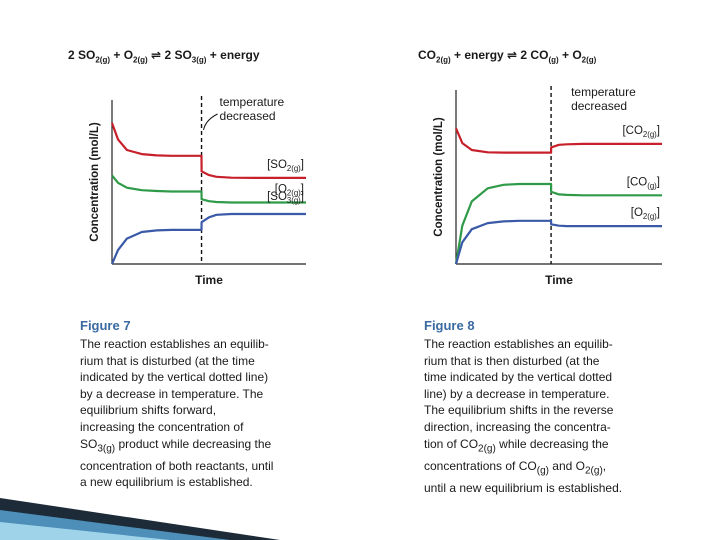 The height and width of the screenshot is (540, 720). I want to click on caption-line: The equilibrium shifts in the reverse, so click(519, 410).